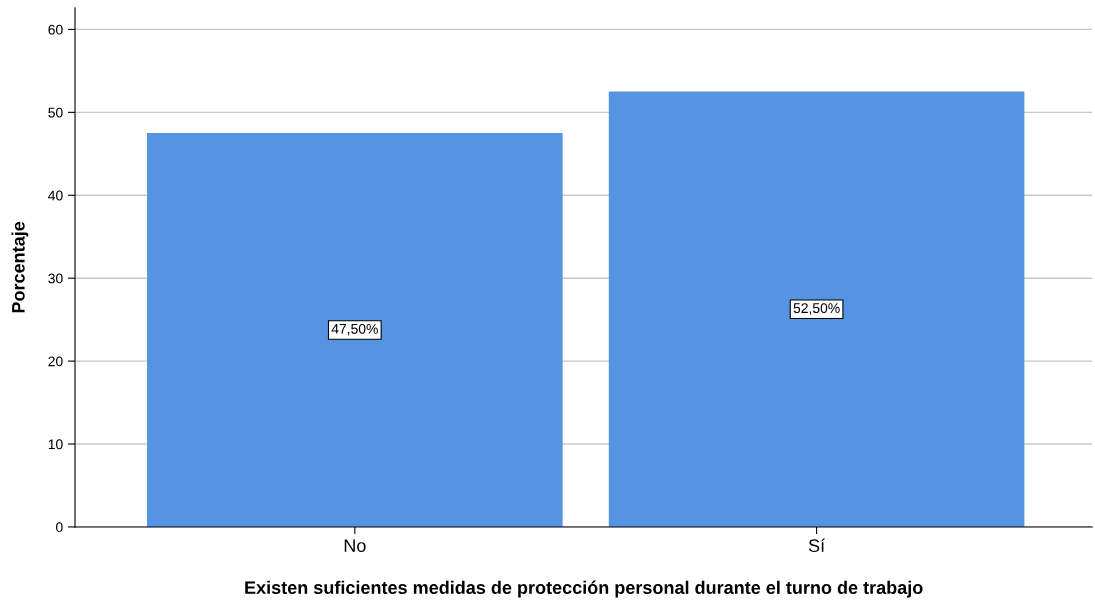 This screenshot has width=1095, height=605. What do you see at coordinates (584, 589) in the screenshot?
I see `x-axis-title: Existen suficientes medidas de protección personal durante el turno de trabajo` at bounding box center [584, 589].